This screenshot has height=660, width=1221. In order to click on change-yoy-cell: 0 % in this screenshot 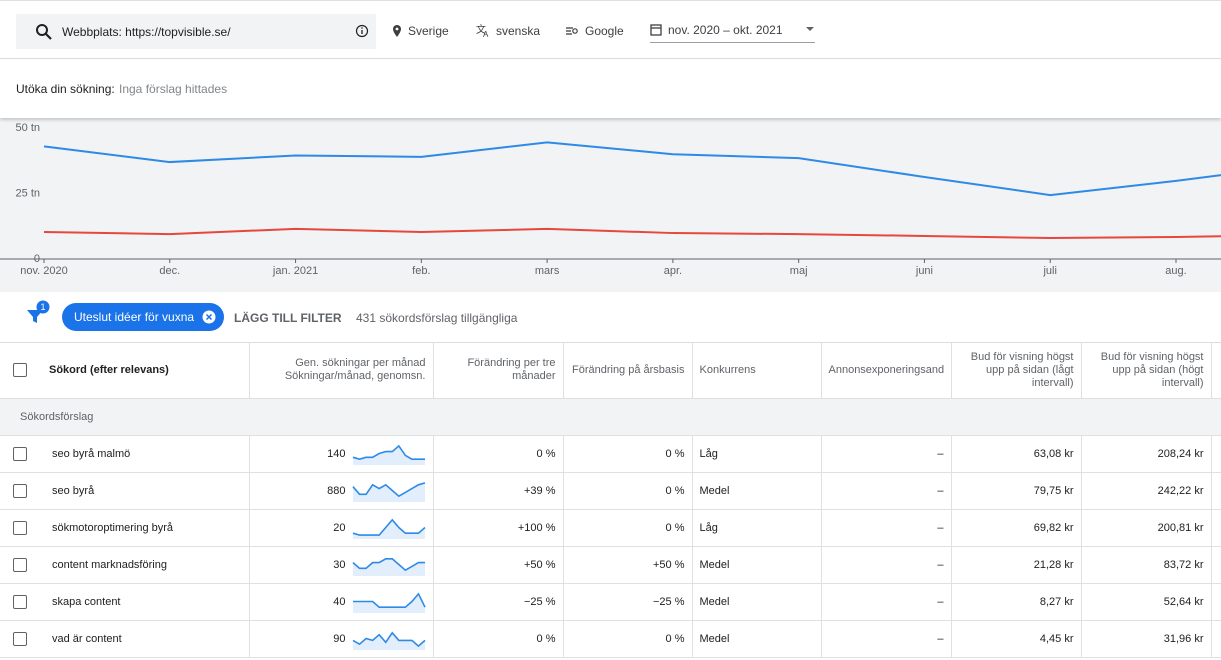, I will do `click(627, 490)`.